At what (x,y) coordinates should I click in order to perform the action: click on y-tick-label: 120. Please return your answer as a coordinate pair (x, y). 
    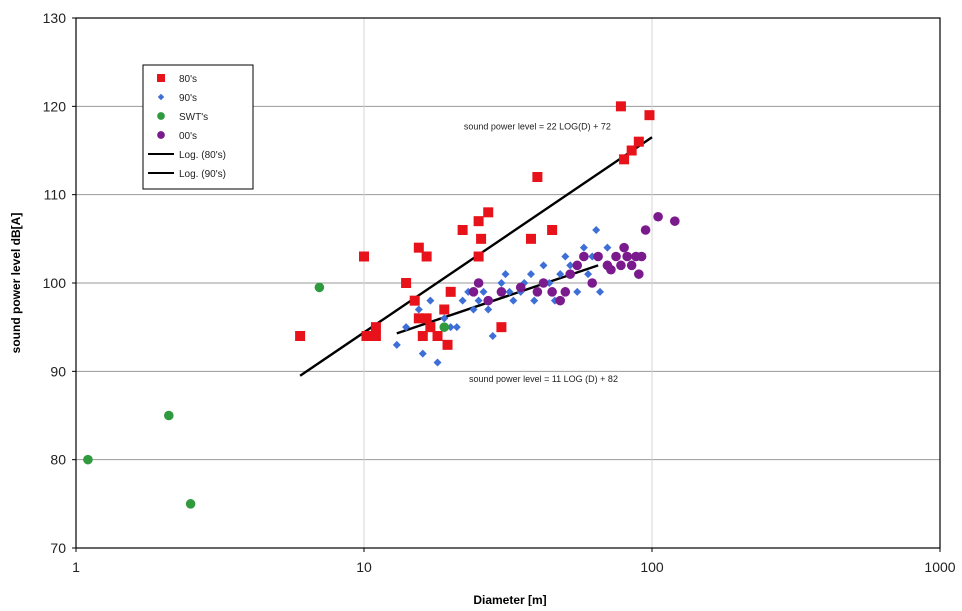
    Looking at the image, I should click on (55, 106).